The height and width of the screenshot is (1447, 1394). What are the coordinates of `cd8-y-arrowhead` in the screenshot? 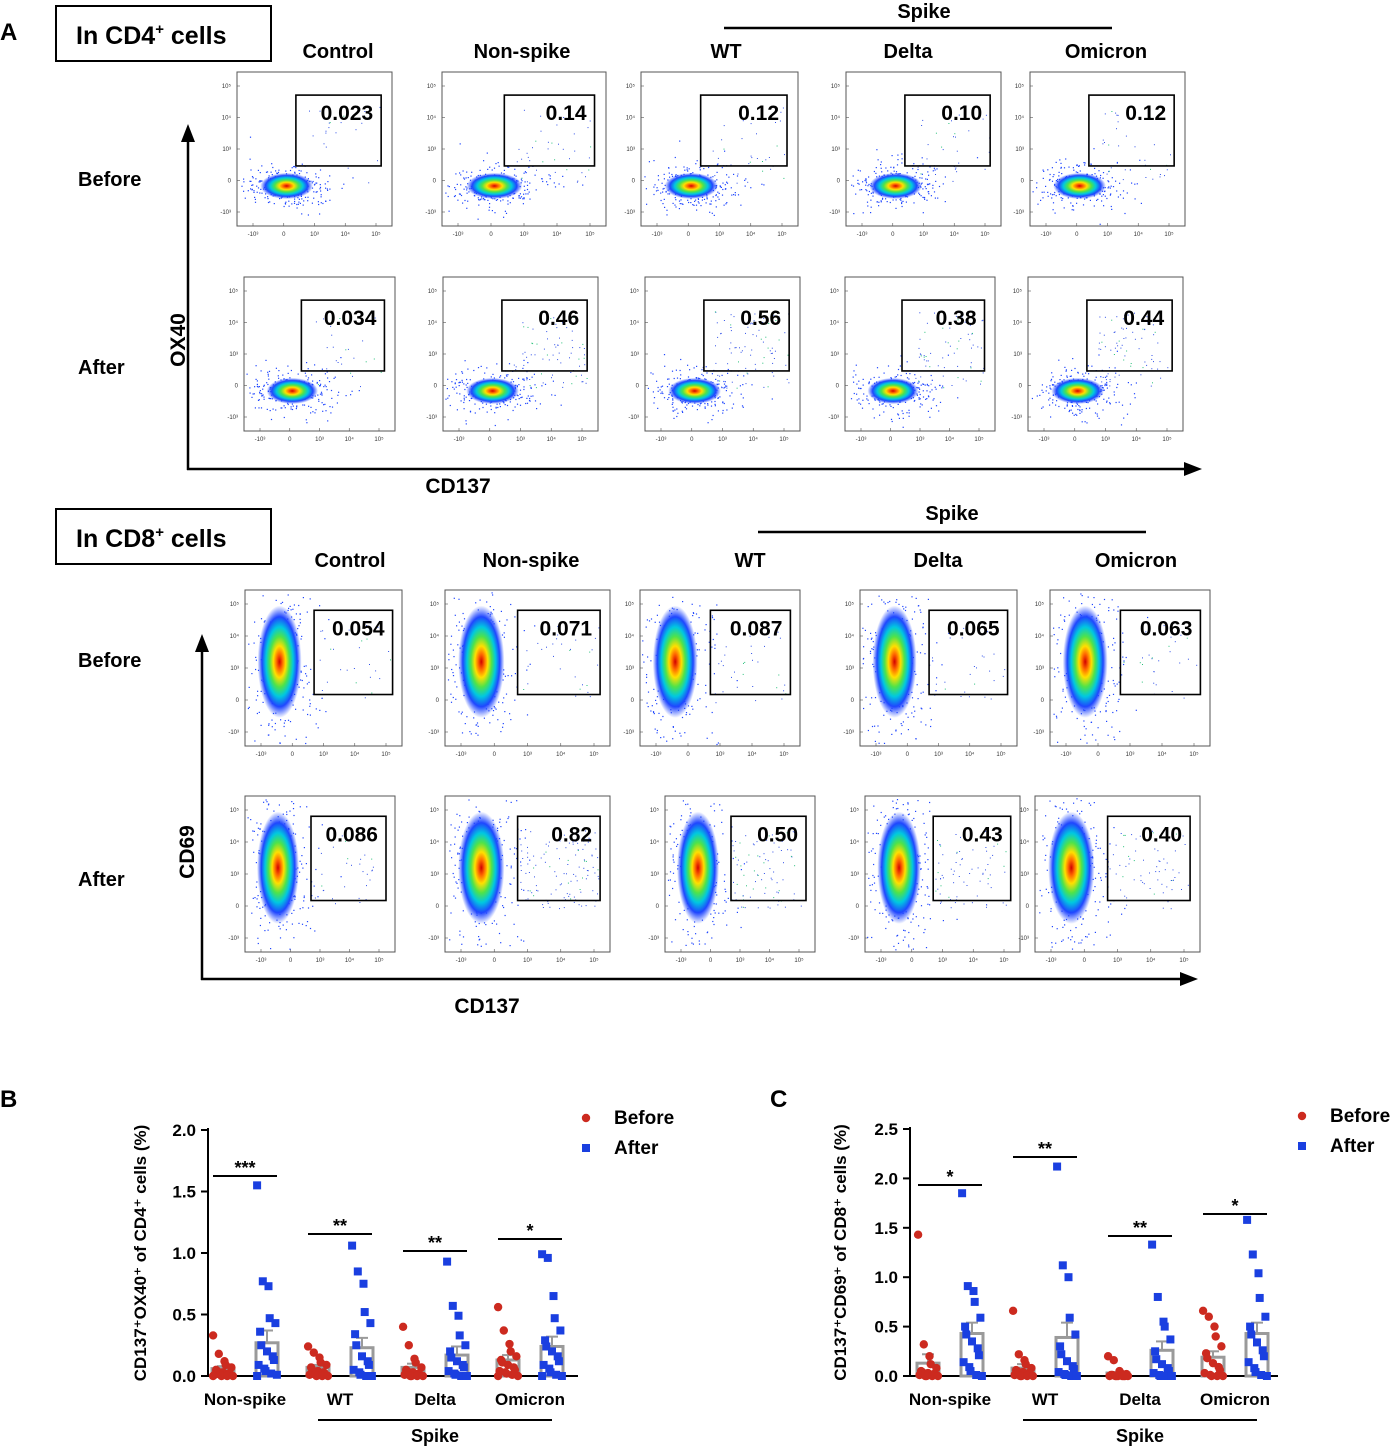 It's located at (202, 643).